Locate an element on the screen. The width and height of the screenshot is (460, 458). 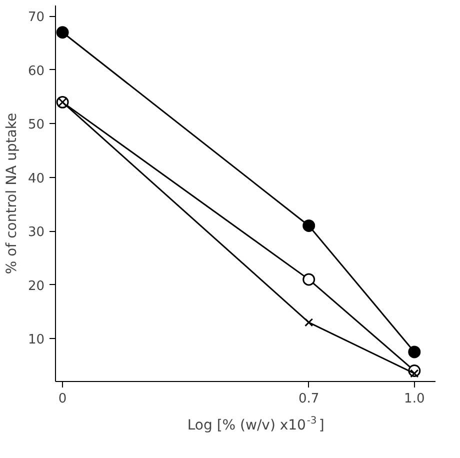
x-tick-label: 0 is located at coordinates (62, 399).